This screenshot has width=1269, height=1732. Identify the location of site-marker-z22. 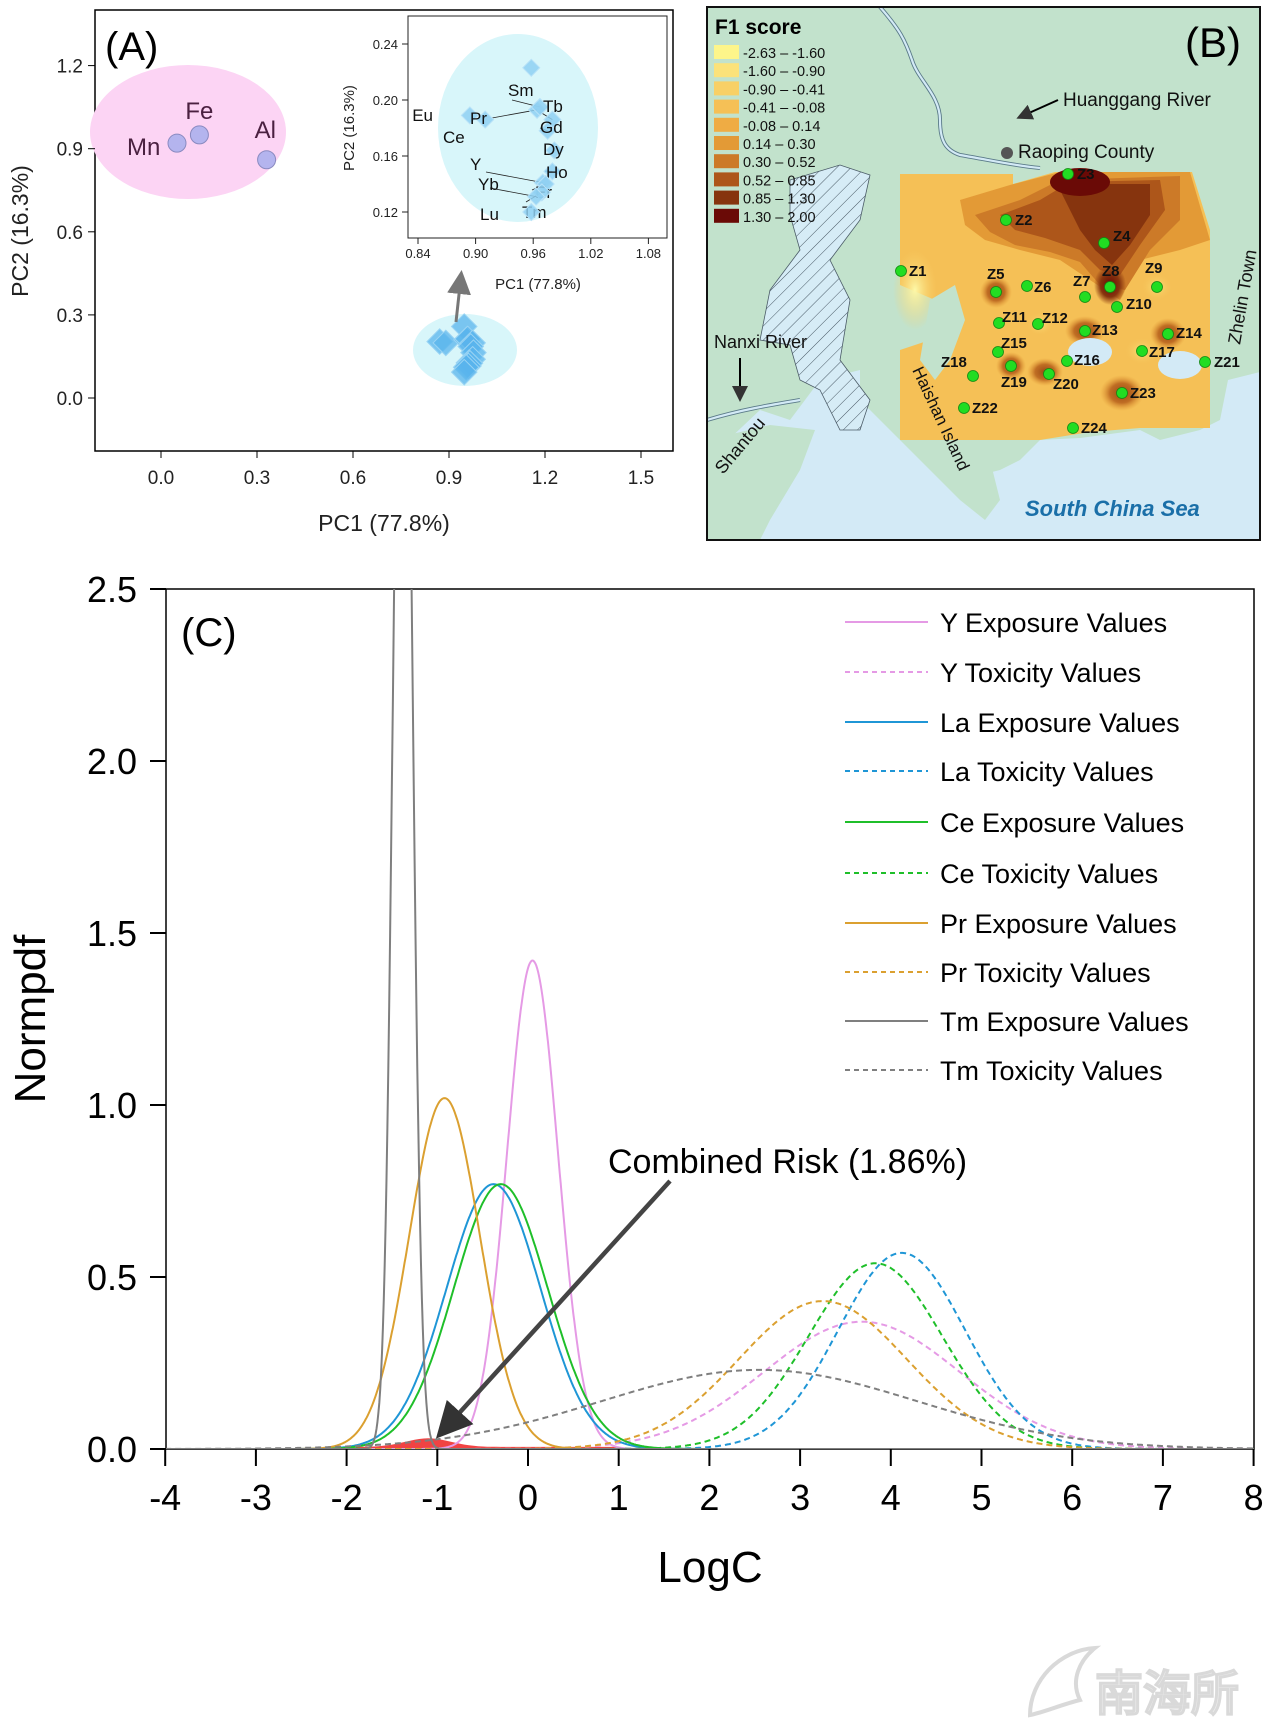
(964, 408).